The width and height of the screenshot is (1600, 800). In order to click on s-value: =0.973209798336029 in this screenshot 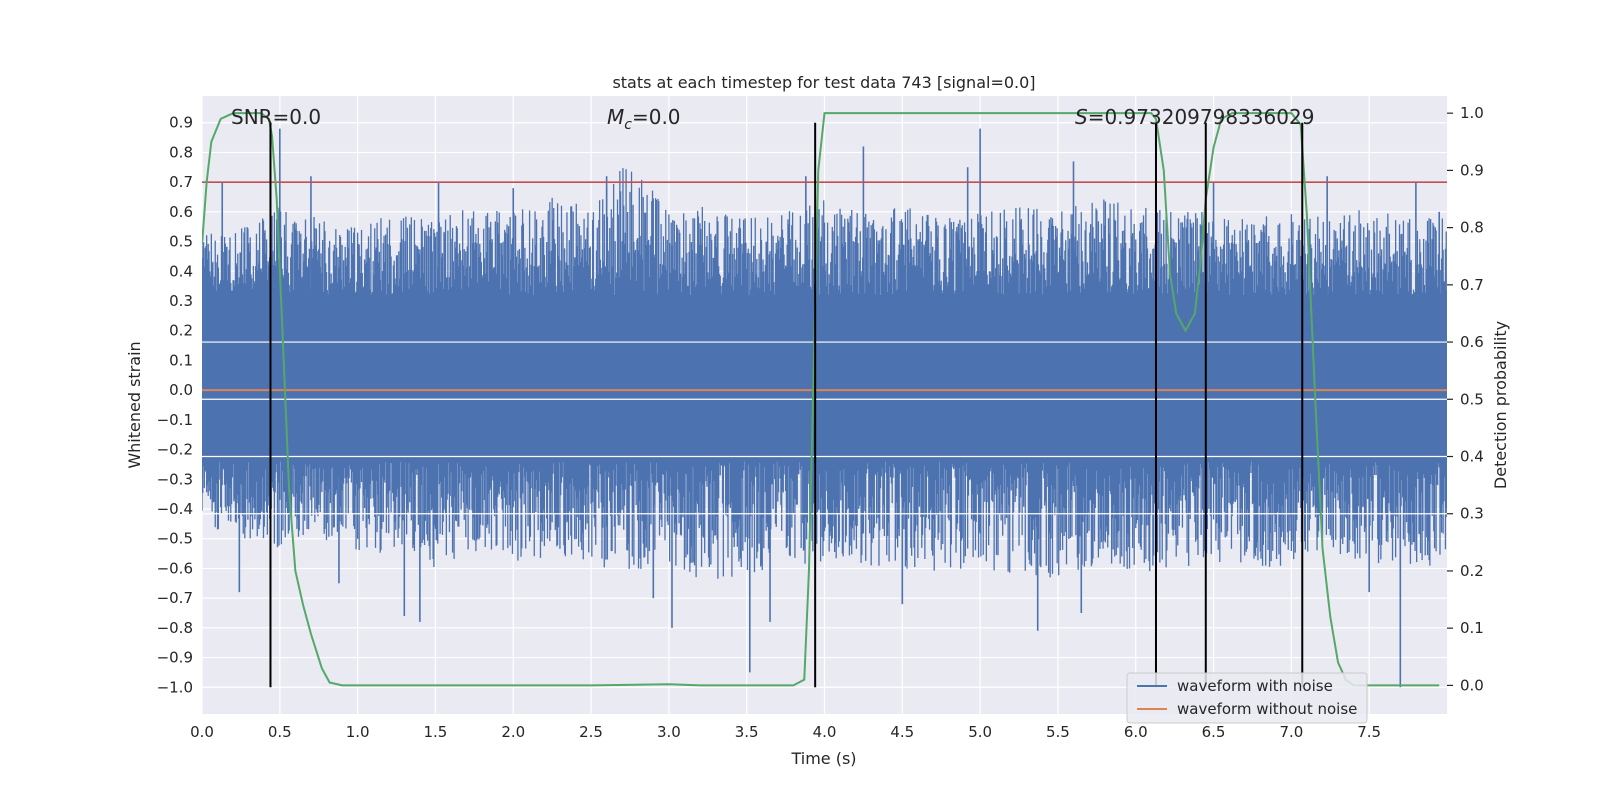, I will do `click(1201, 117)`.